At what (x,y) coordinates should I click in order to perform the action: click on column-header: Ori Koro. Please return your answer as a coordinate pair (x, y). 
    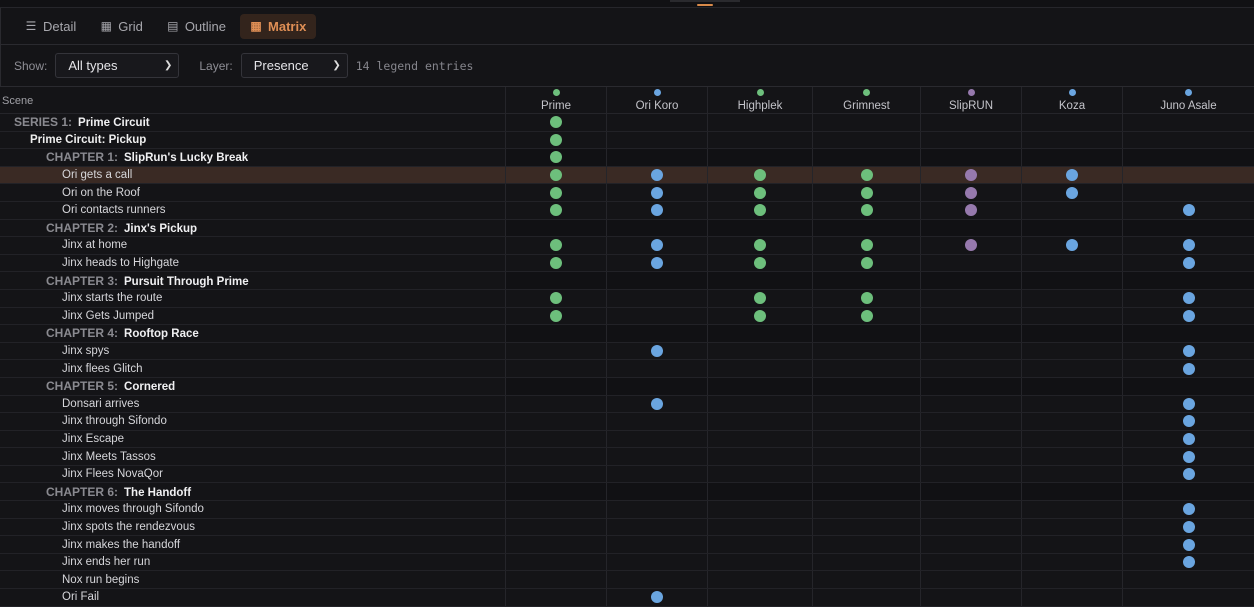
    Looking at the image, I should click on (656, 100).